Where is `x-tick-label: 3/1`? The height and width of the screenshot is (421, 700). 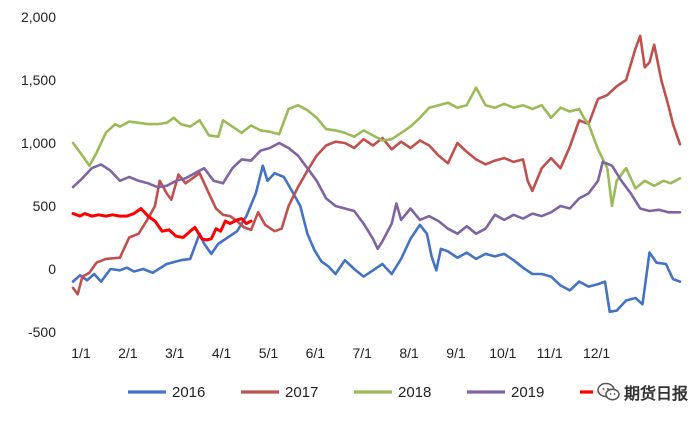
x-tick-label: 3/1 is located at coordinates (175, 353).